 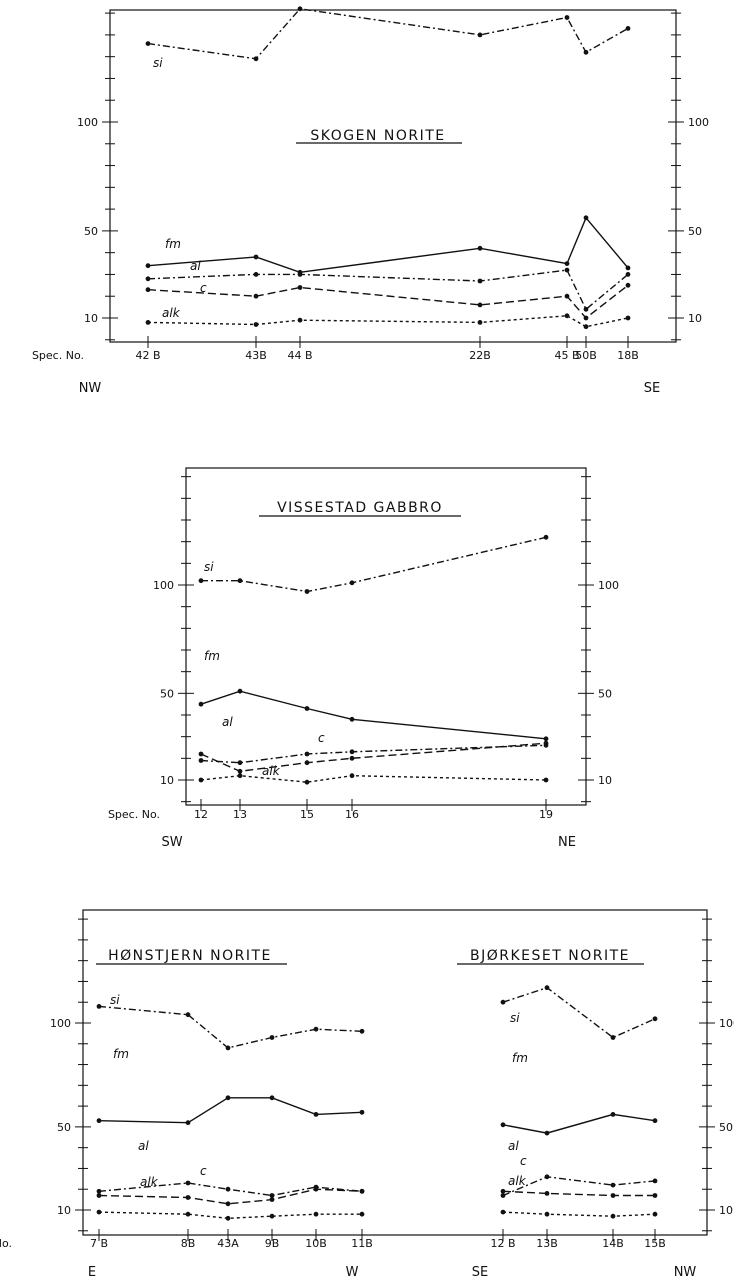 What do you see at coordinates (566, 355) in the screenshot?
I see `x-tick-label: 45 B` at bounding box center [566, 355].